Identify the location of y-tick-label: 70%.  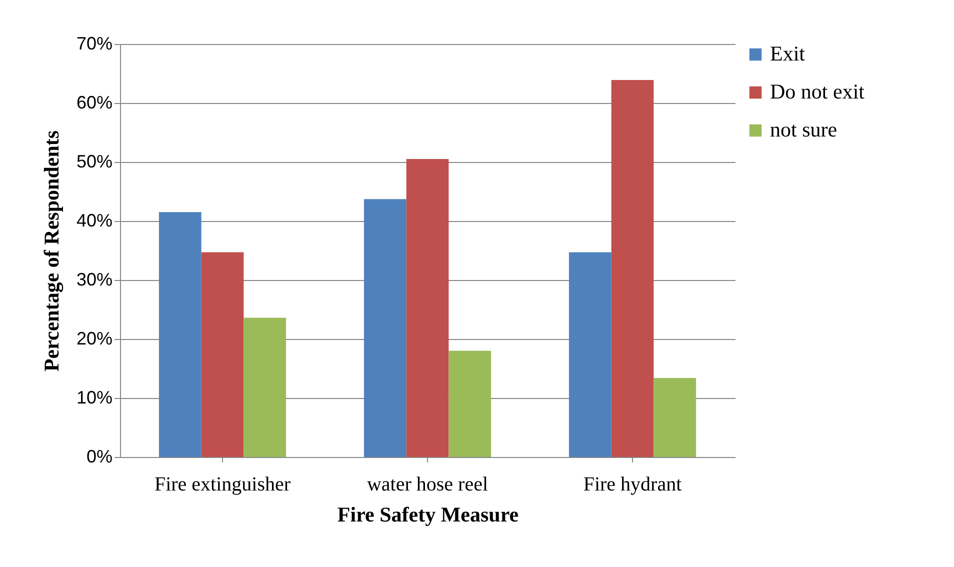
(94, 44).